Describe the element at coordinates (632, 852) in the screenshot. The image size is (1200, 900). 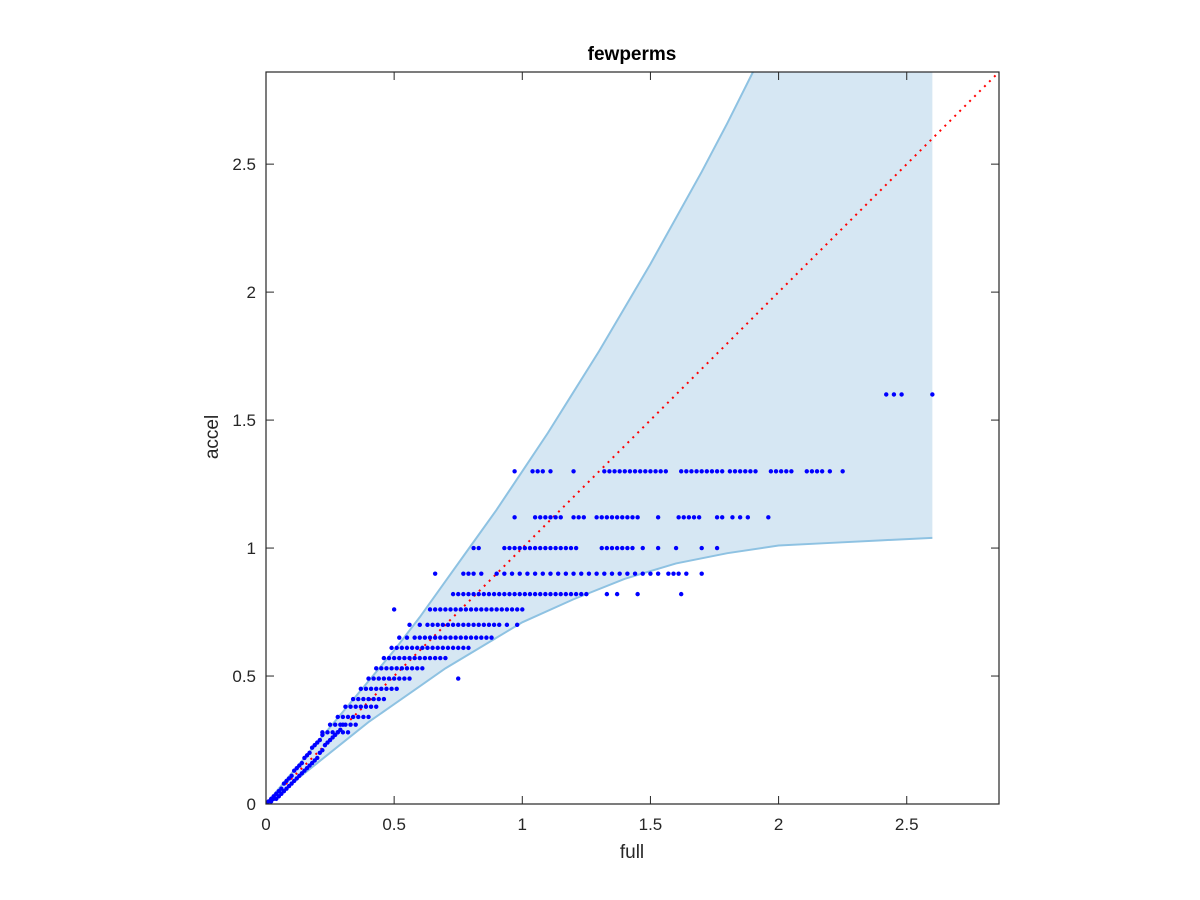
I see `x-axis-label: full` at that location.